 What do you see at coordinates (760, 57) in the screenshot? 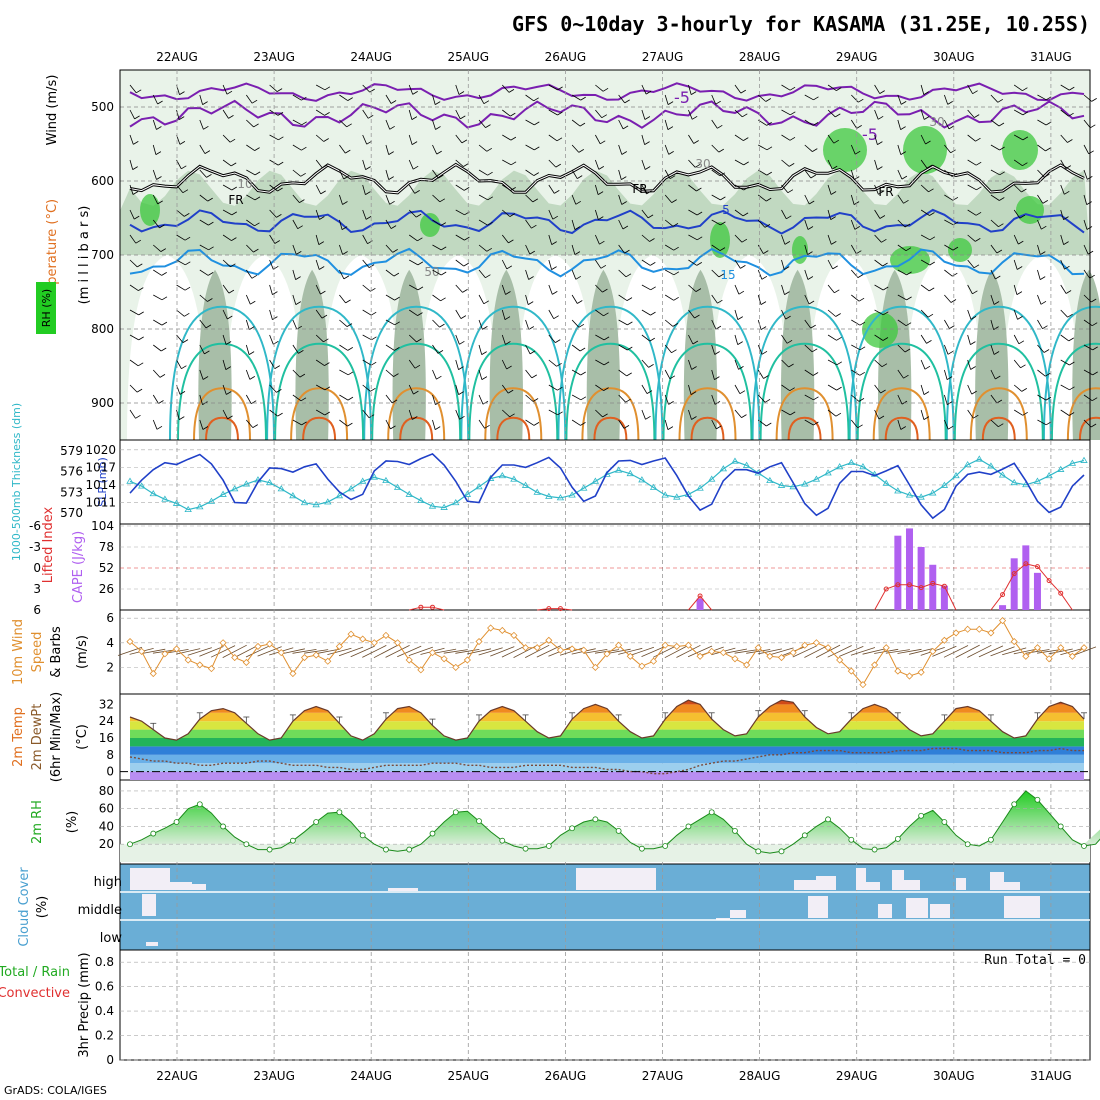
I see `top-date-28AUG: 28AUG` at bounding box center [760, 57].